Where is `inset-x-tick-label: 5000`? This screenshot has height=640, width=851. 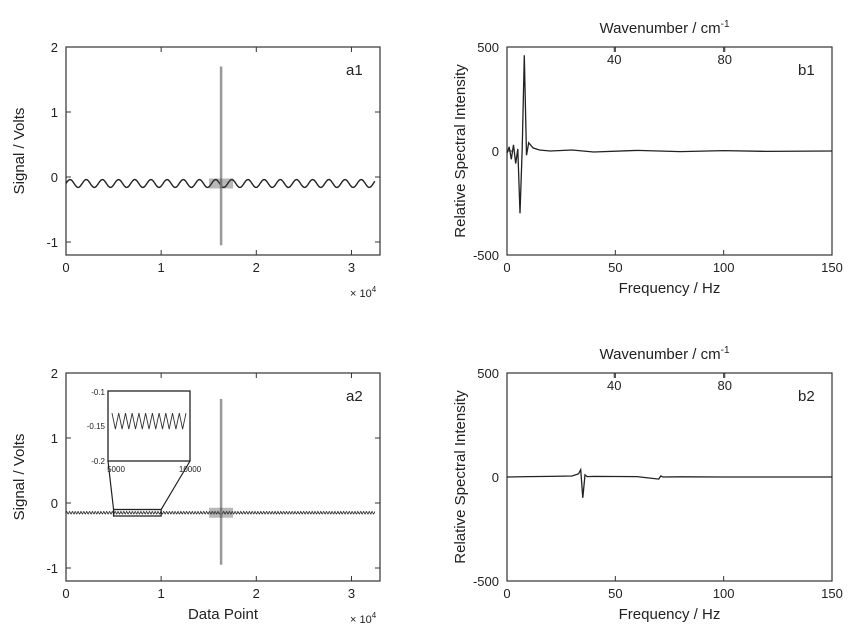
inset-x-tick-label: 5000 is located at coordinates (116, 469).